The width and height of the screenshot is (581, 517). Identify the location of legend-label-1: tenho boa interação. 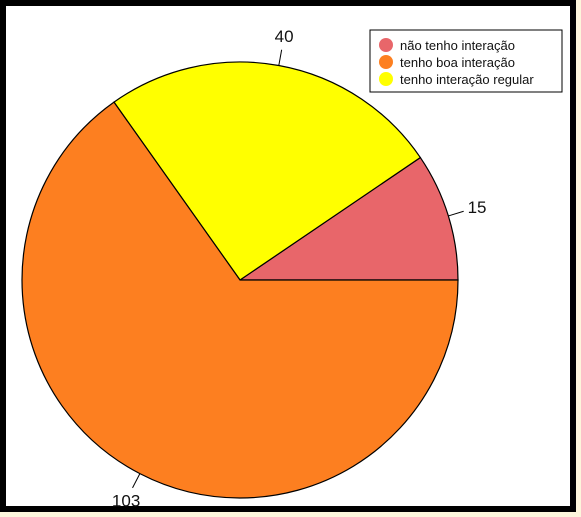
(457, 62).